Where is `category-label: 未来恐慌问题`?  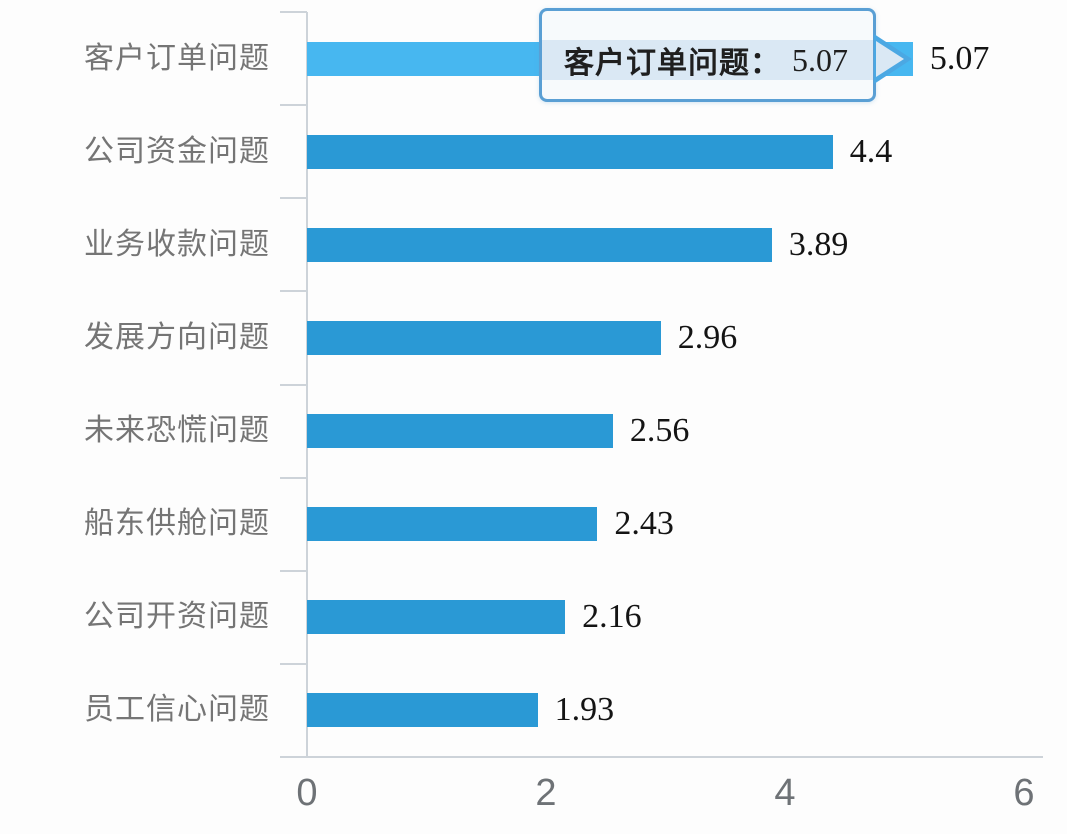
category-label: 未来恐慌问题 is located at coordinates (177, 431).